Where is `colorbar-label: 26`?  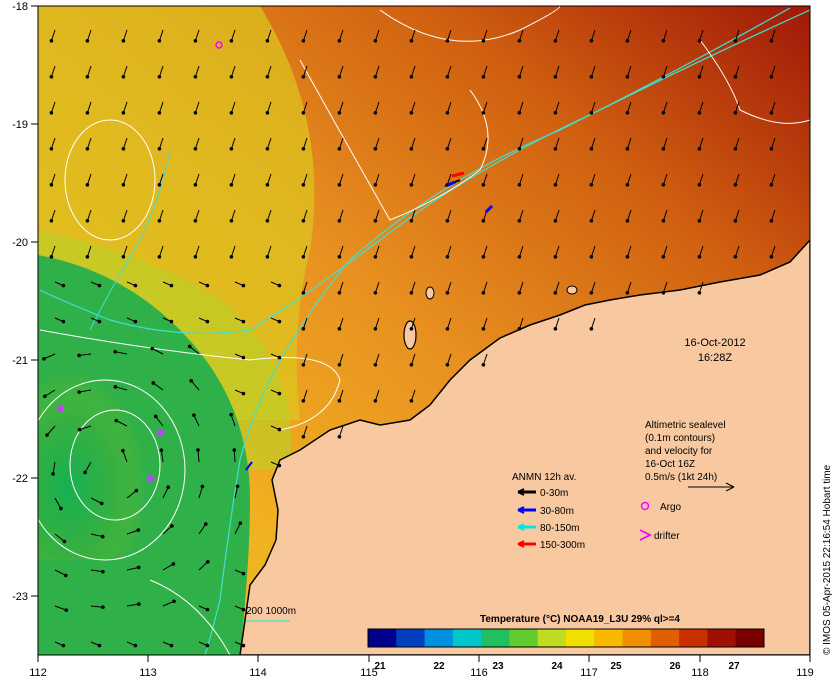 colorbar-label: 26 is located at coordinates (675, 666).